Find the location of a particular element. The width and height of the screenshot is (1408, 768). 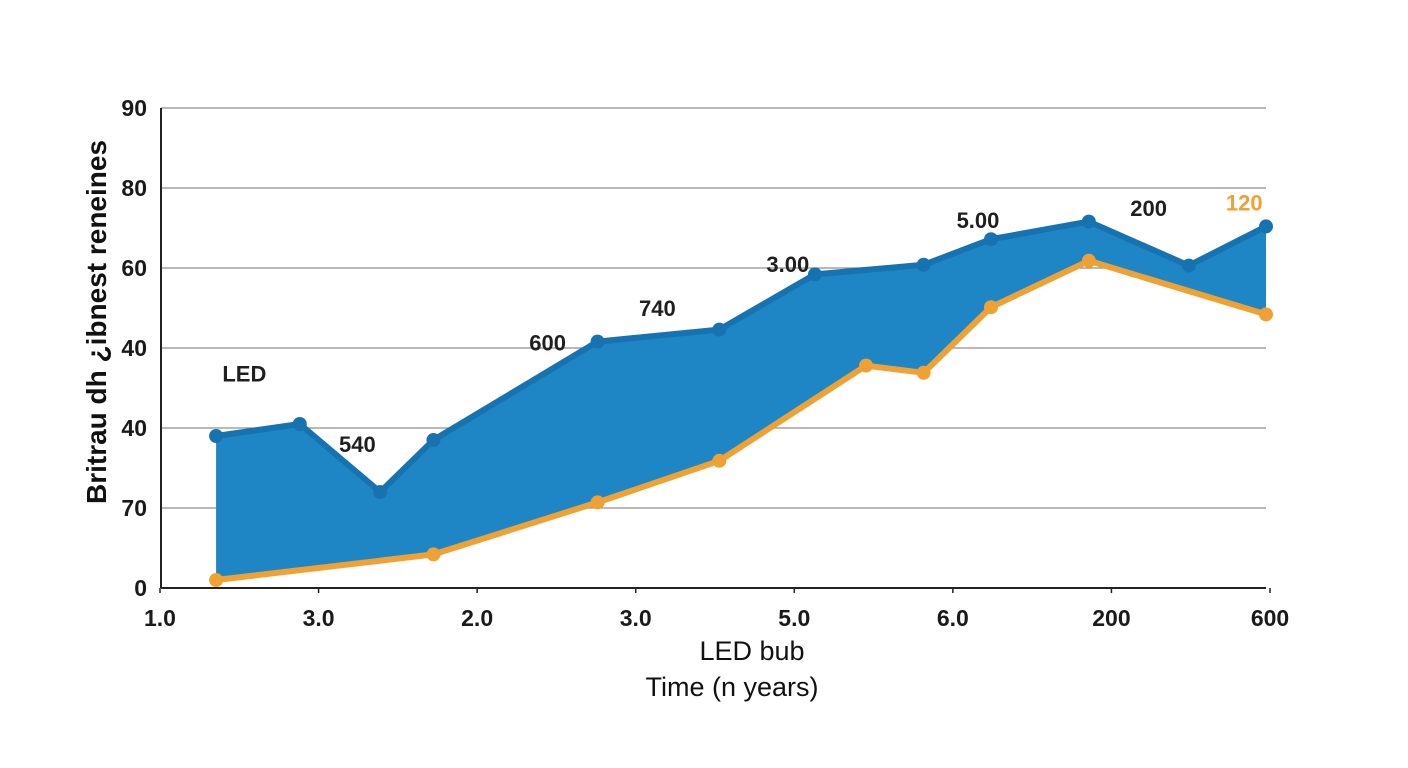

y-tick-label: 0 is located at coordinates (140, 588).